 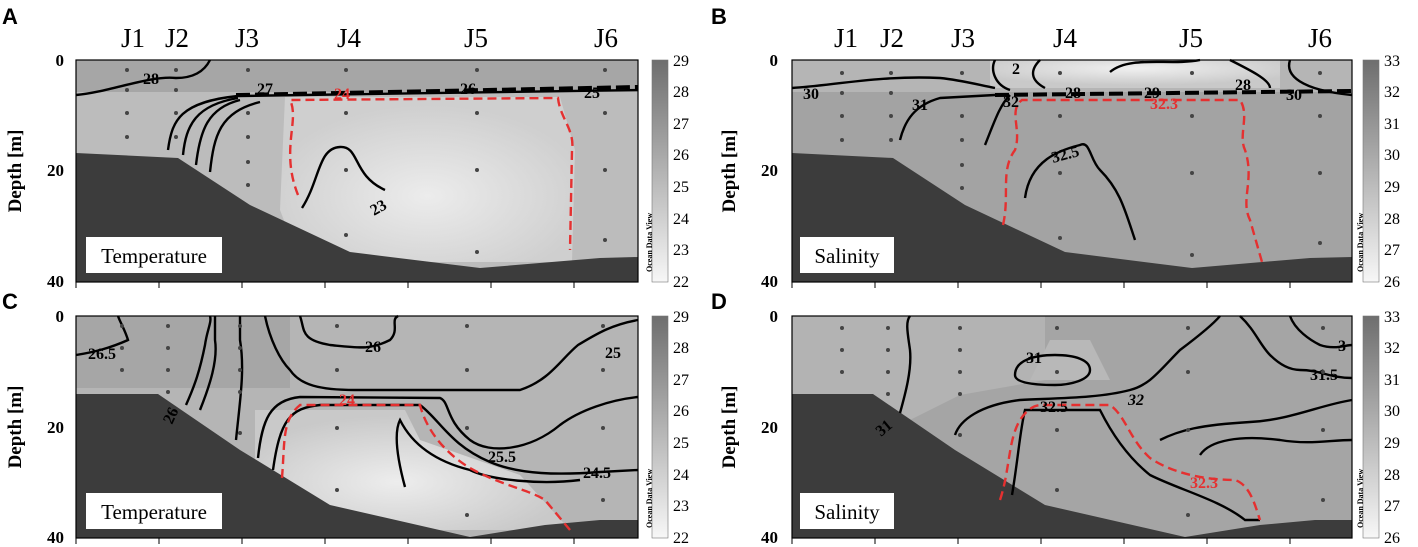 What do you see at coordinates (55, 537) in the screenshot?
I see `y-tick-label: 40` at bounding box center [55, 537].